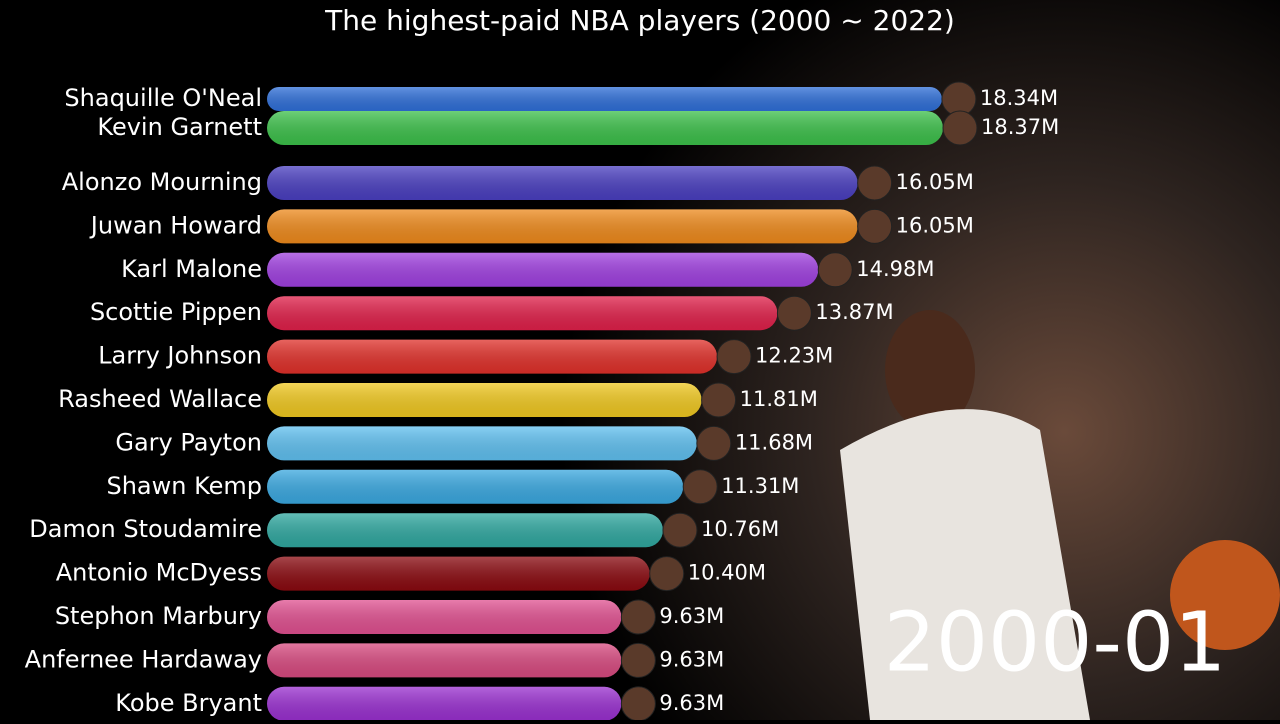 This screenshot has height=724, width=1280. I want to click on category-label: Alonzo Mourning, so click(162, 182).